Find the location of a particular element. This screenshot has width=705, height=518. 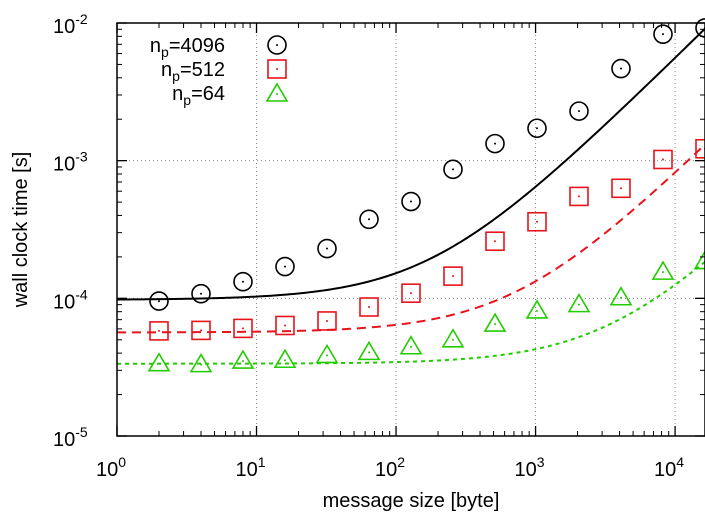

legend-marker-square is located at coordinates (277, 69).